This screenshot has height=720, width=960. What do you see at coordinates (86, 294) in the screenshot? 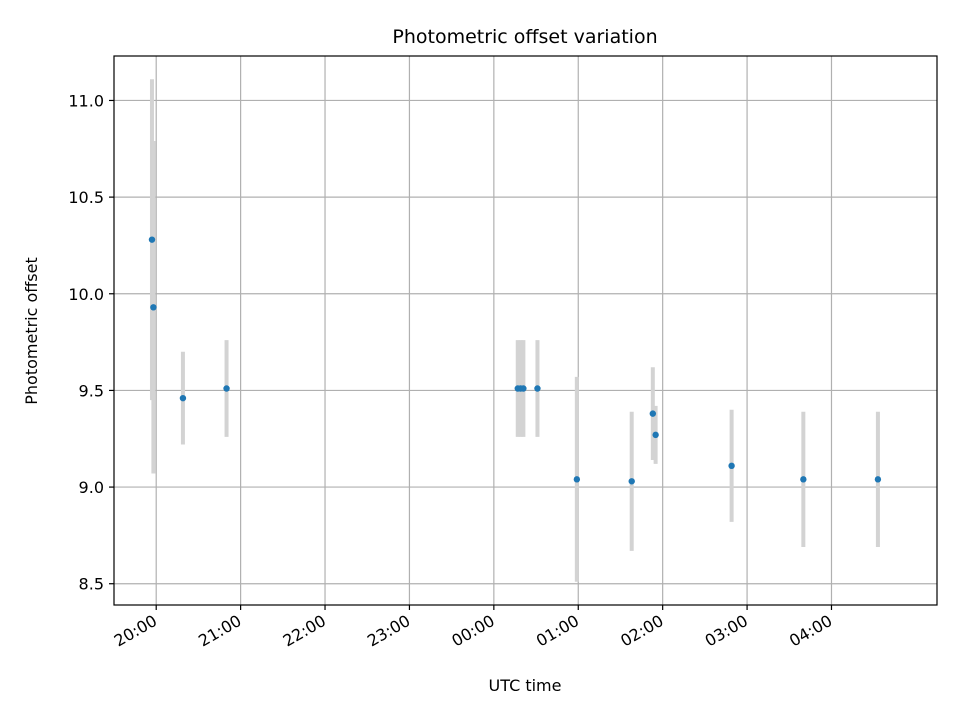
I see `y-tick-label: 10.0` at bounding box center [86, 294].